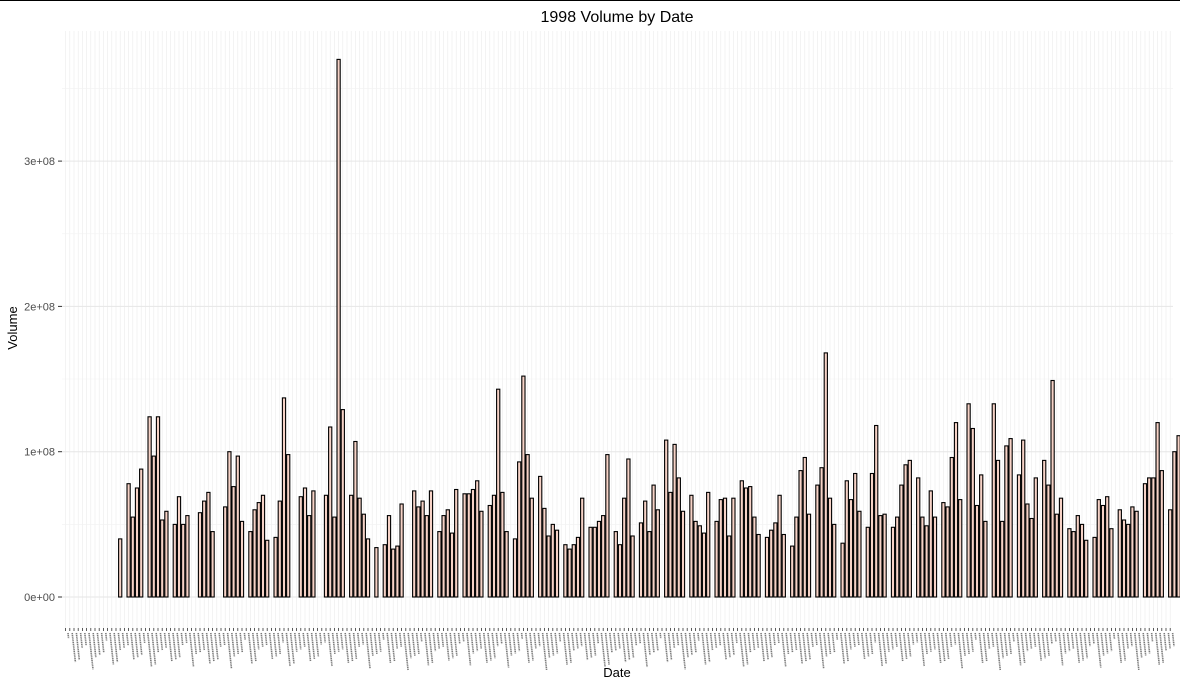  I want to click on y-tick-label: 2e+08, so click(39, 307).